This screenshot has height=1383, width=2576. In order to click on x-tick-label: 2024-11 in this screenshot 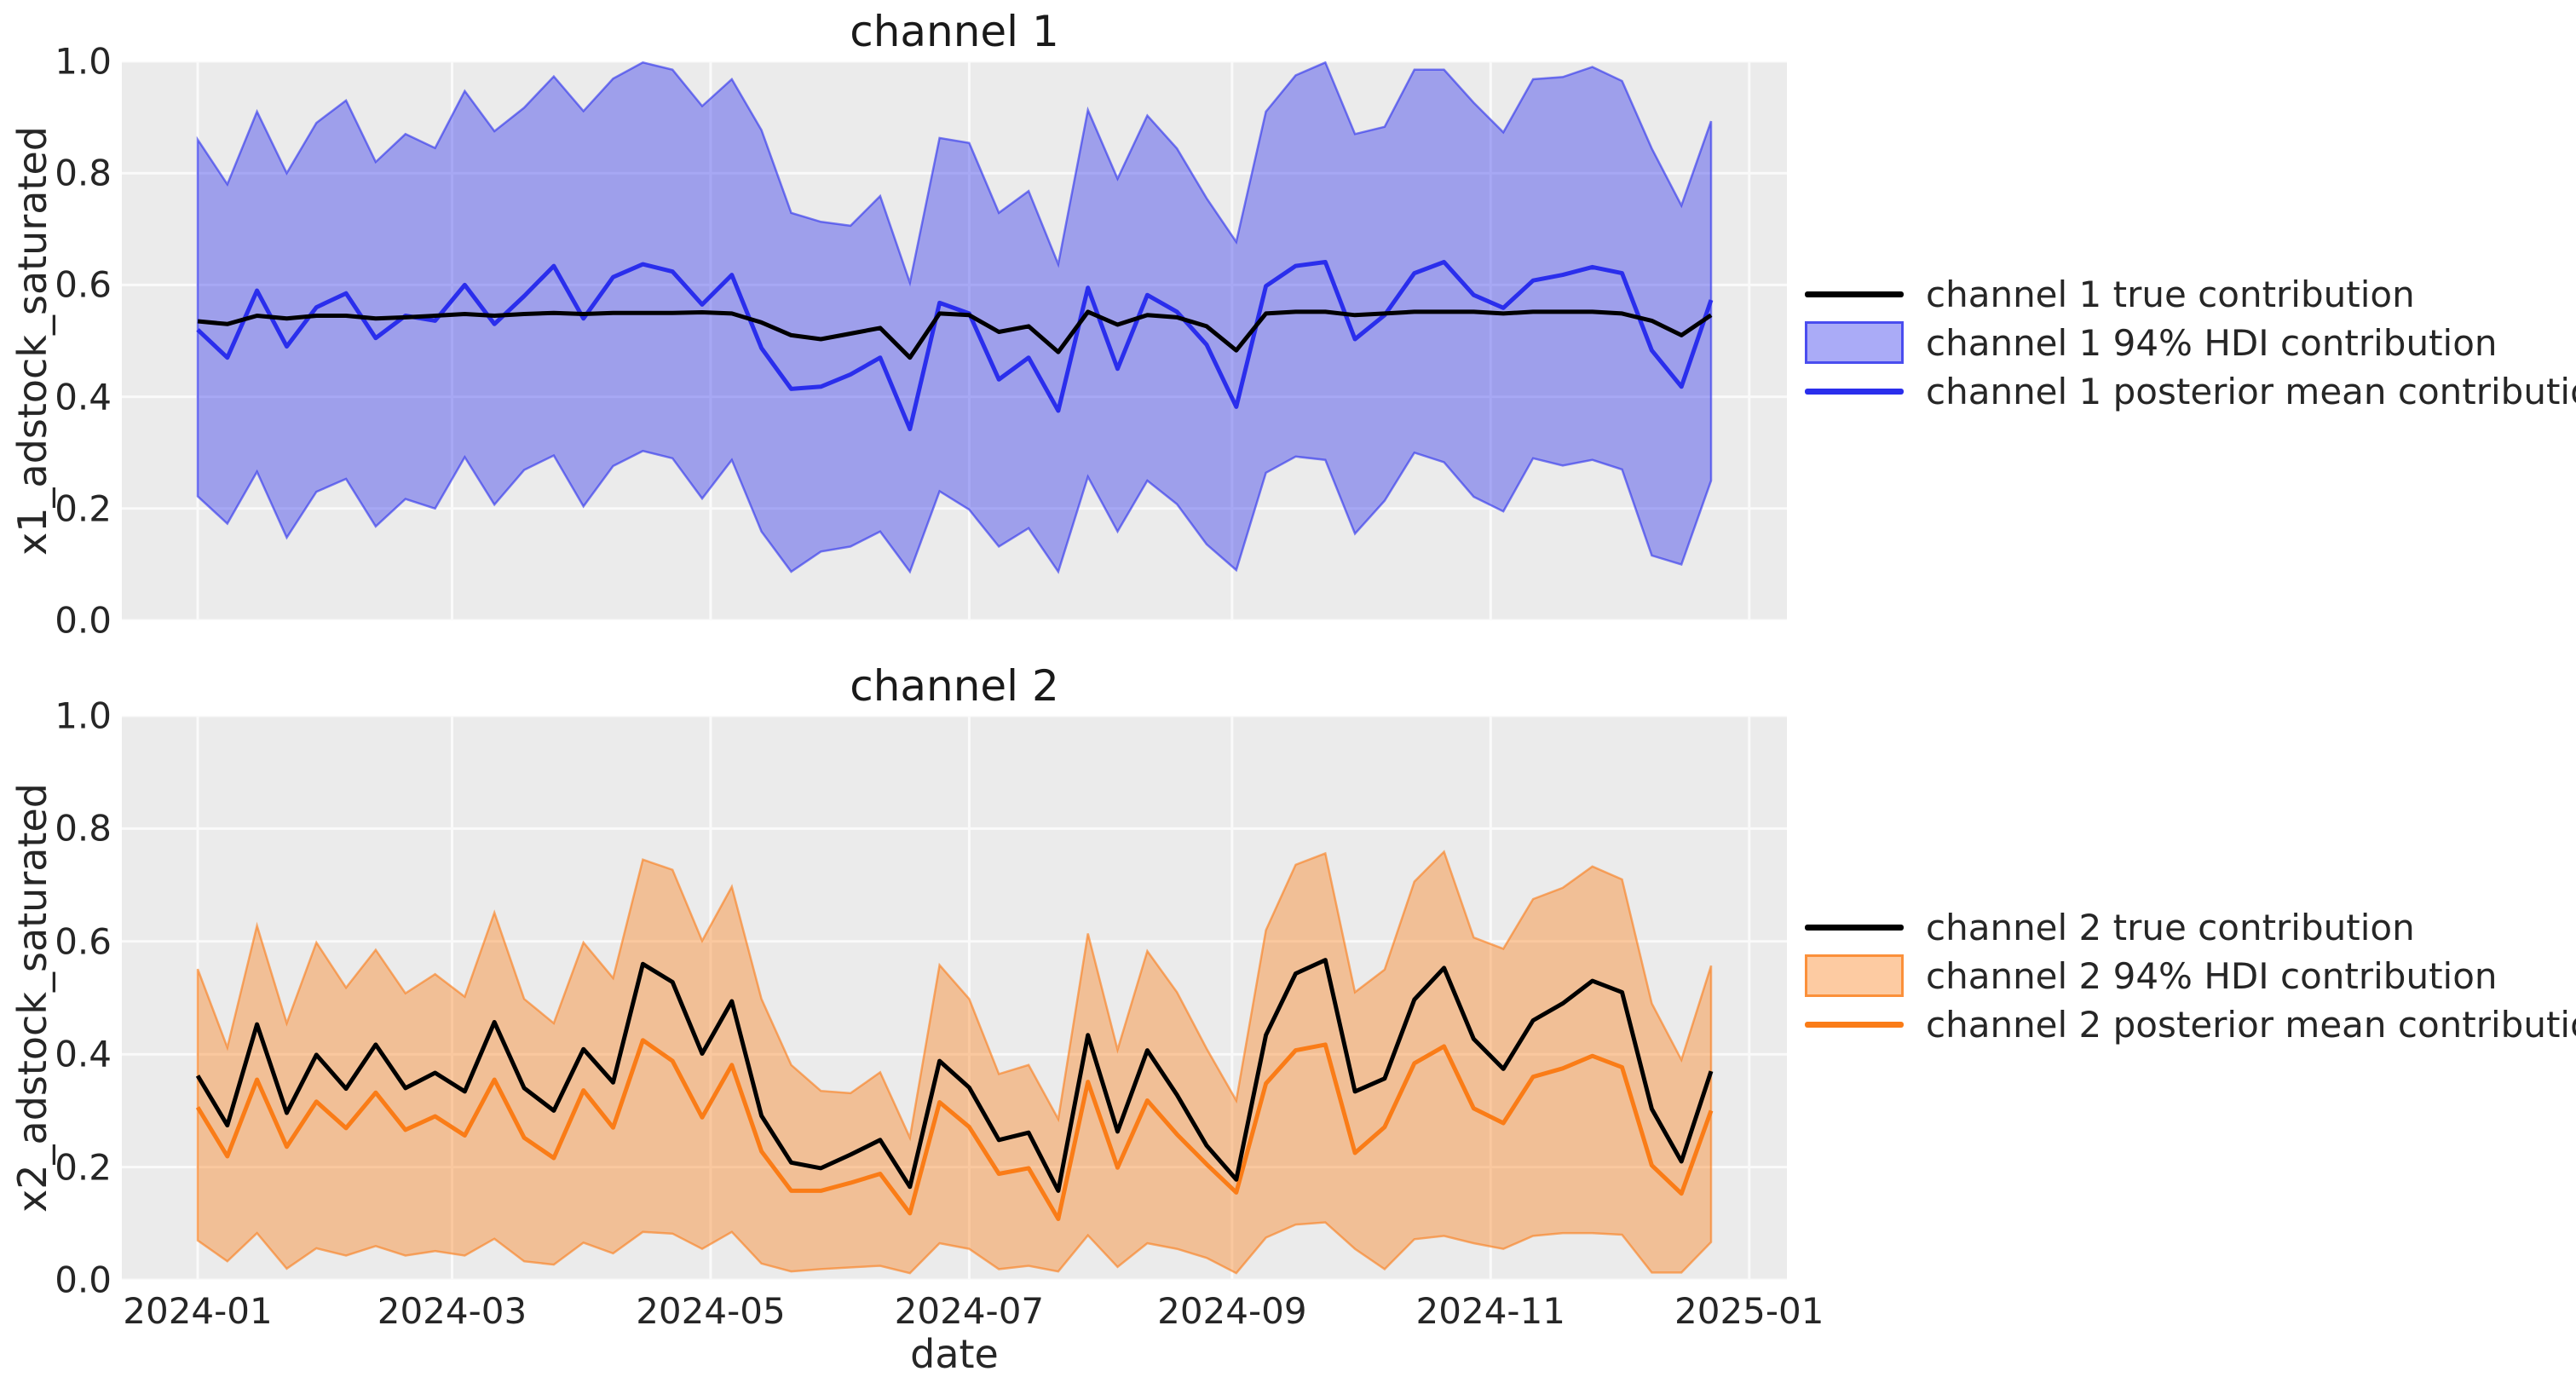, I will do `click(1490, 1311)`.